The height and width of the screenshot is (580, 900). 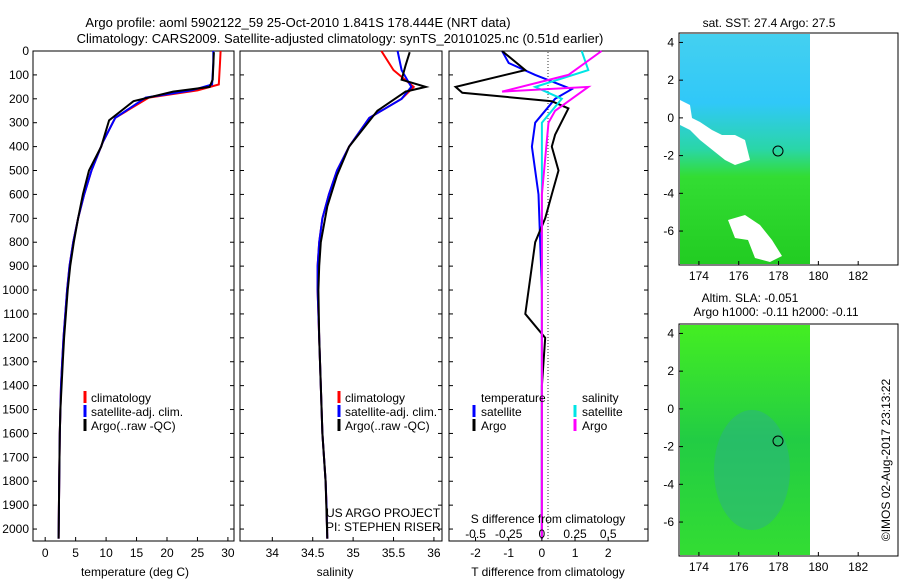 What do you see at coordinates (513, 398) in the screenshot?
I see `legend-temperature-title: temperature` at bounding box center [513, 398].